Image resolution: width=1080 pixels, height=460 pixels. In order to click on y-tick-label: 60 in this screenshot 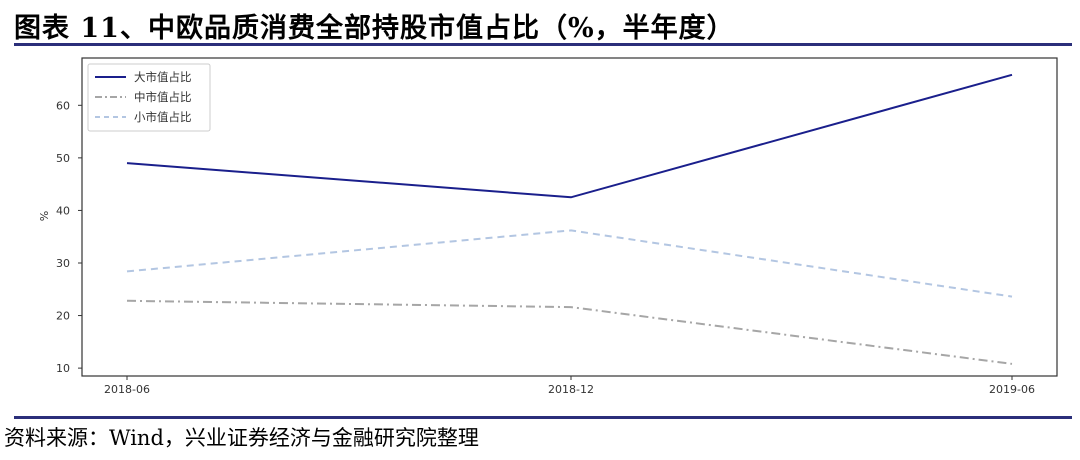, I will do `click(63, 105)`.